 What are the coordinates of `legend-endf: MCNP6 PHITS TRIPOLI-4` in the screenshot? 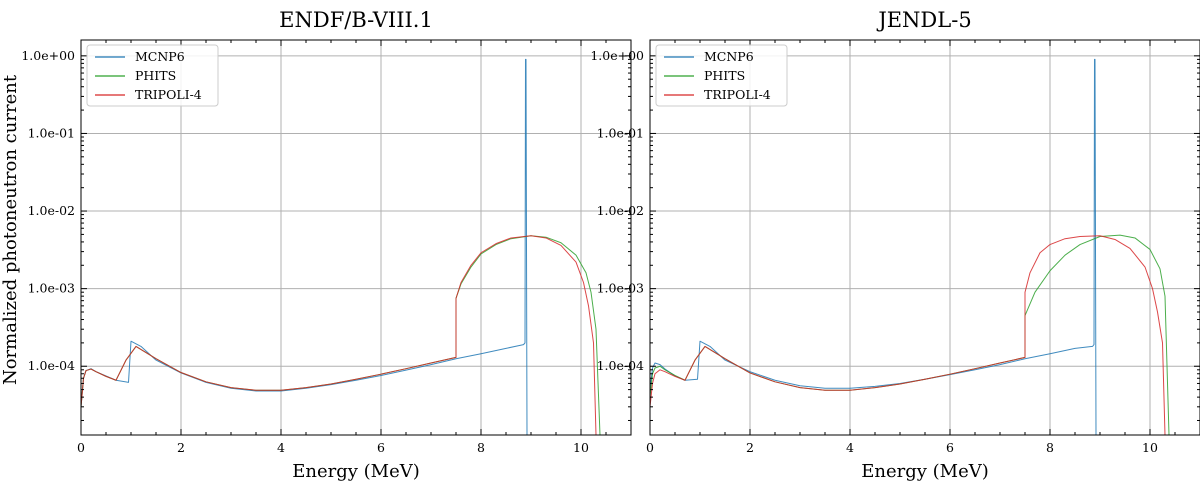 It's located at (152, 75).